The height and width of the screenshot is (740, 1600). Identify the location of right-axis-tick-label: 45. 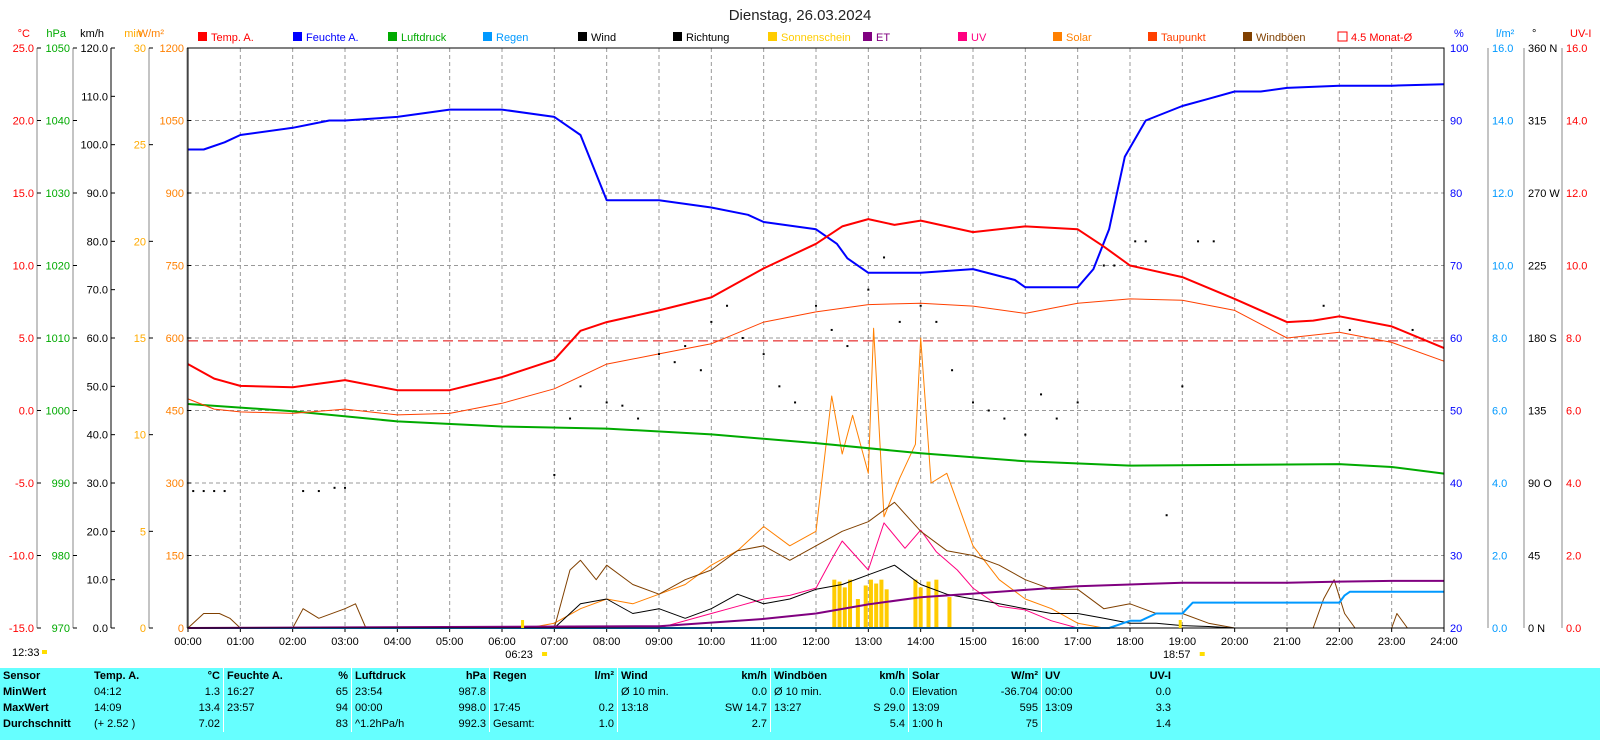
(1534, 557).